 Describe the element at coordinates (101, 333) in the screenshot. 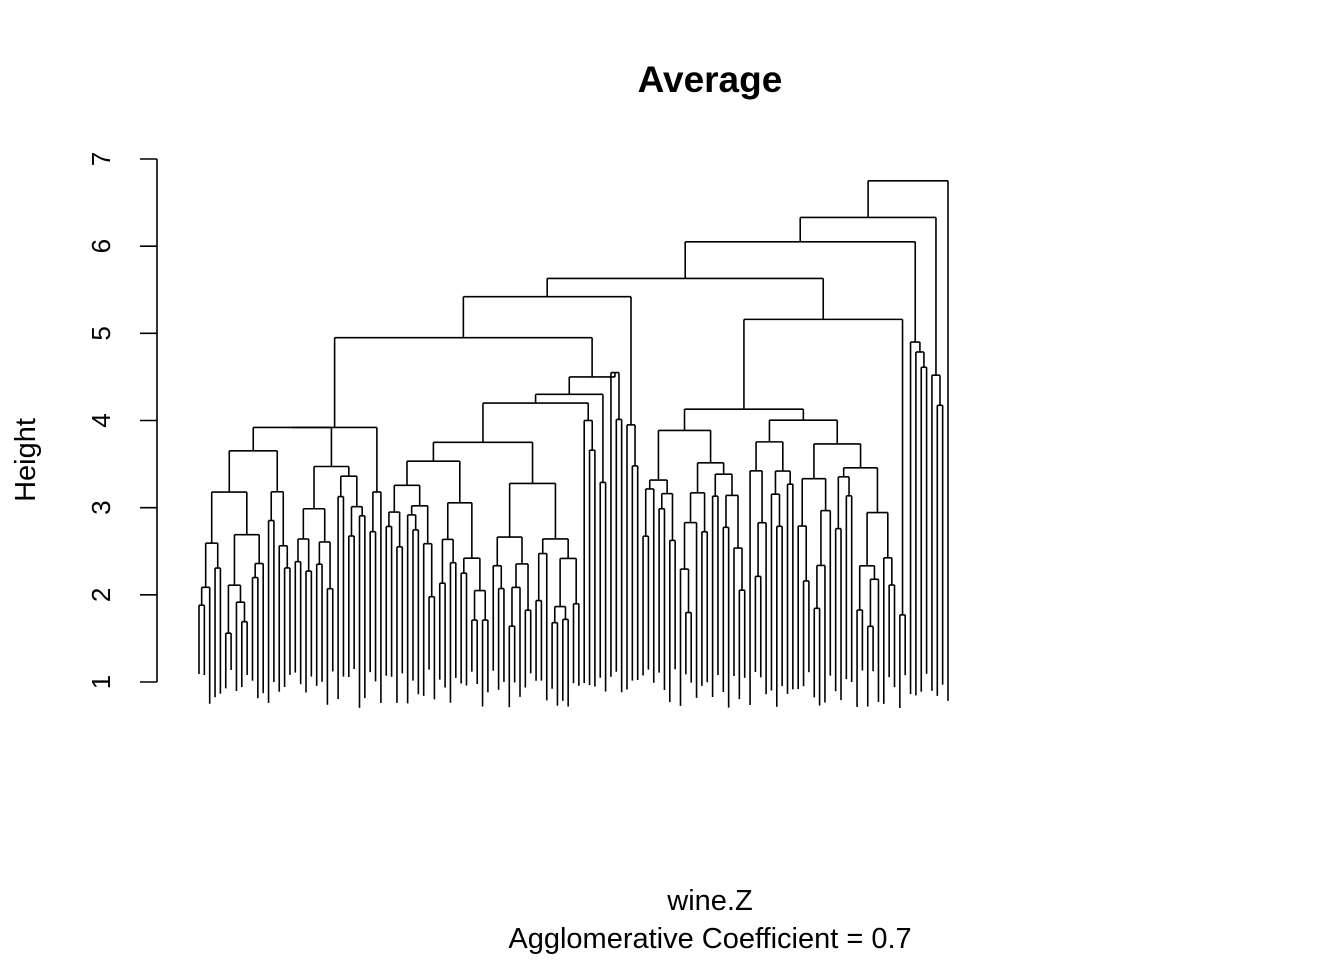

I see `y-tick-label: 5` at that location.